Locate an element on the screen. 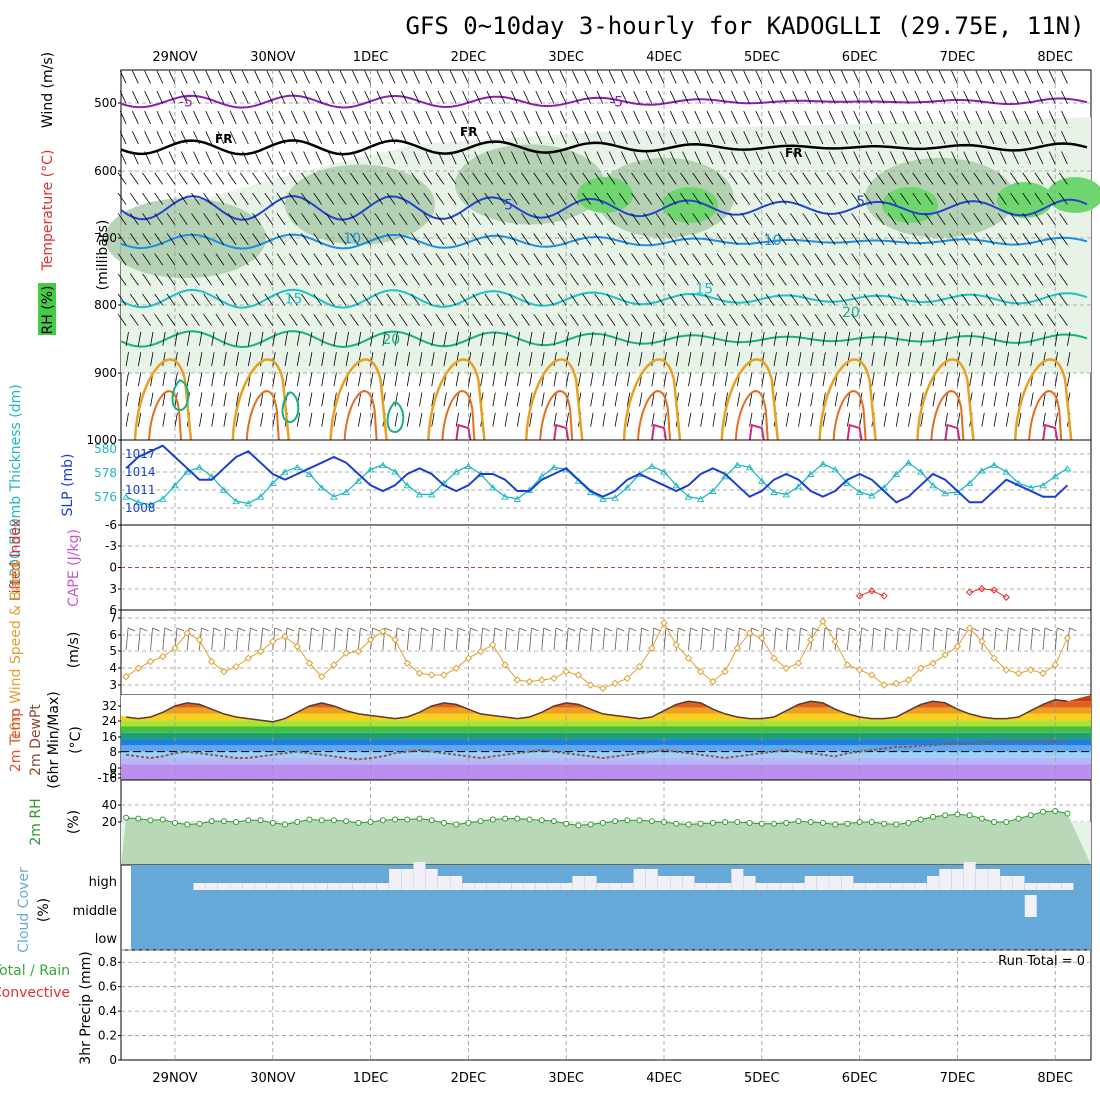 This screenshot has height=1100, width=1100. mid-cloud-gap is located at coordinates (1030, 906).